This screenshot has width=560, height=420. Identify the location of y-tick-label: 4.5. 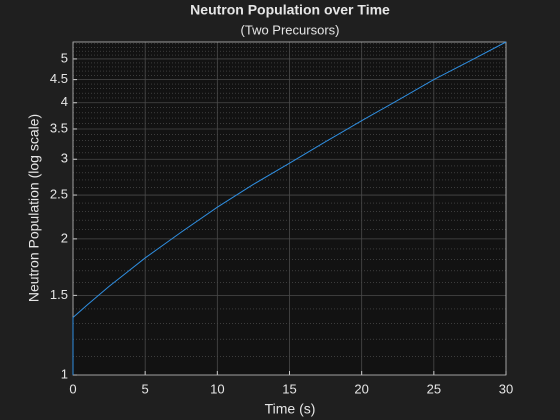
(59, 78).